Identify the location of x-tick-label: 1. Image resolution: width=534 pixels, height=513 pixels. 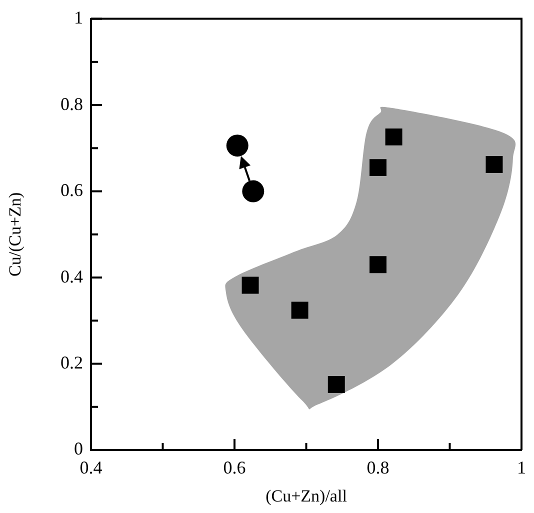
(521, 468).